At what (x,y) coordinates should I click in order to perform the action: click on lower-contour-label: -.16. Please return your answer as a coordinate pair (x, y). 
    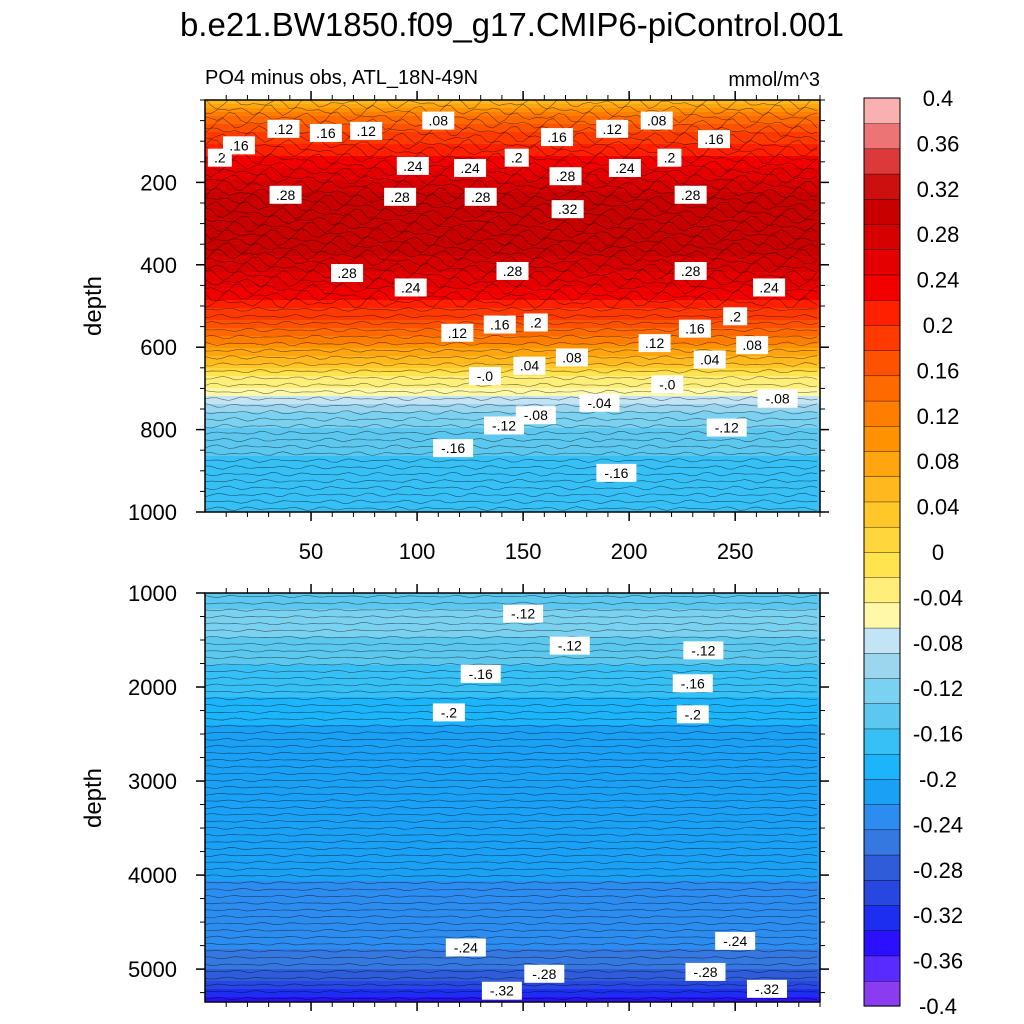
    Looking at the image, I should click on (693, 683).